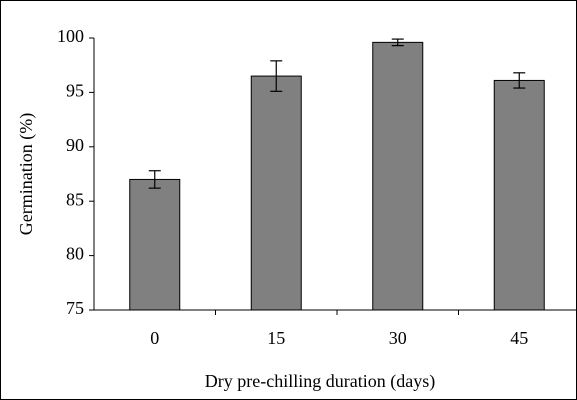  I want to click on x-axis-label: Dry pre-chilling duration (days), so click(320, 381).